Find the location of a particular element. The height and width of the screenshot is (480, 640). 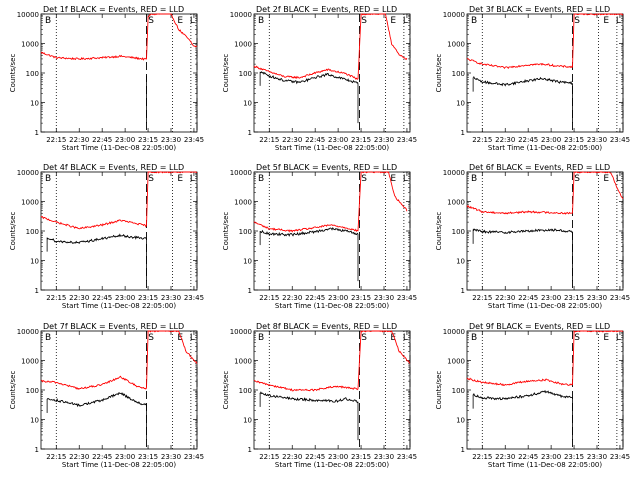

chart-title: Det 5f BLACK = Events, RED = LLD is located at coordinates (326, 167).